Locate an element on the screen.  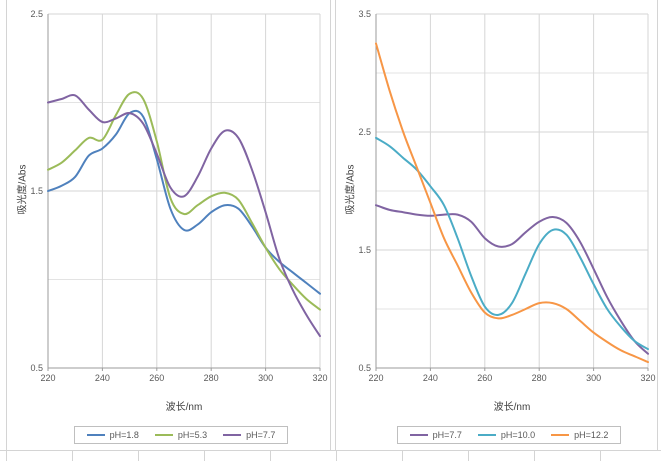
legend-box: pH=7.7 pH=10.0 pH=12.2 is located at coordinates (509, 435).